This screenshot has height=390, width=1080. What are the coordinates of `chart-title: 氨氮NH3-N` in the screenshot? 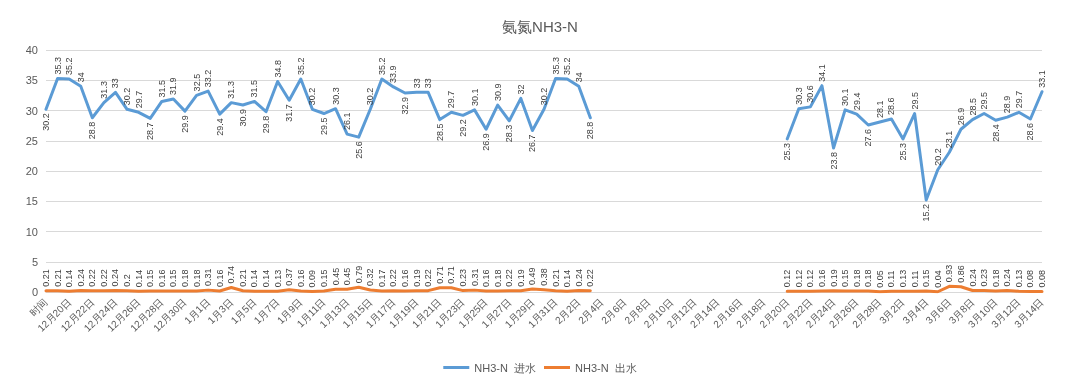 It's located at (540, 26).